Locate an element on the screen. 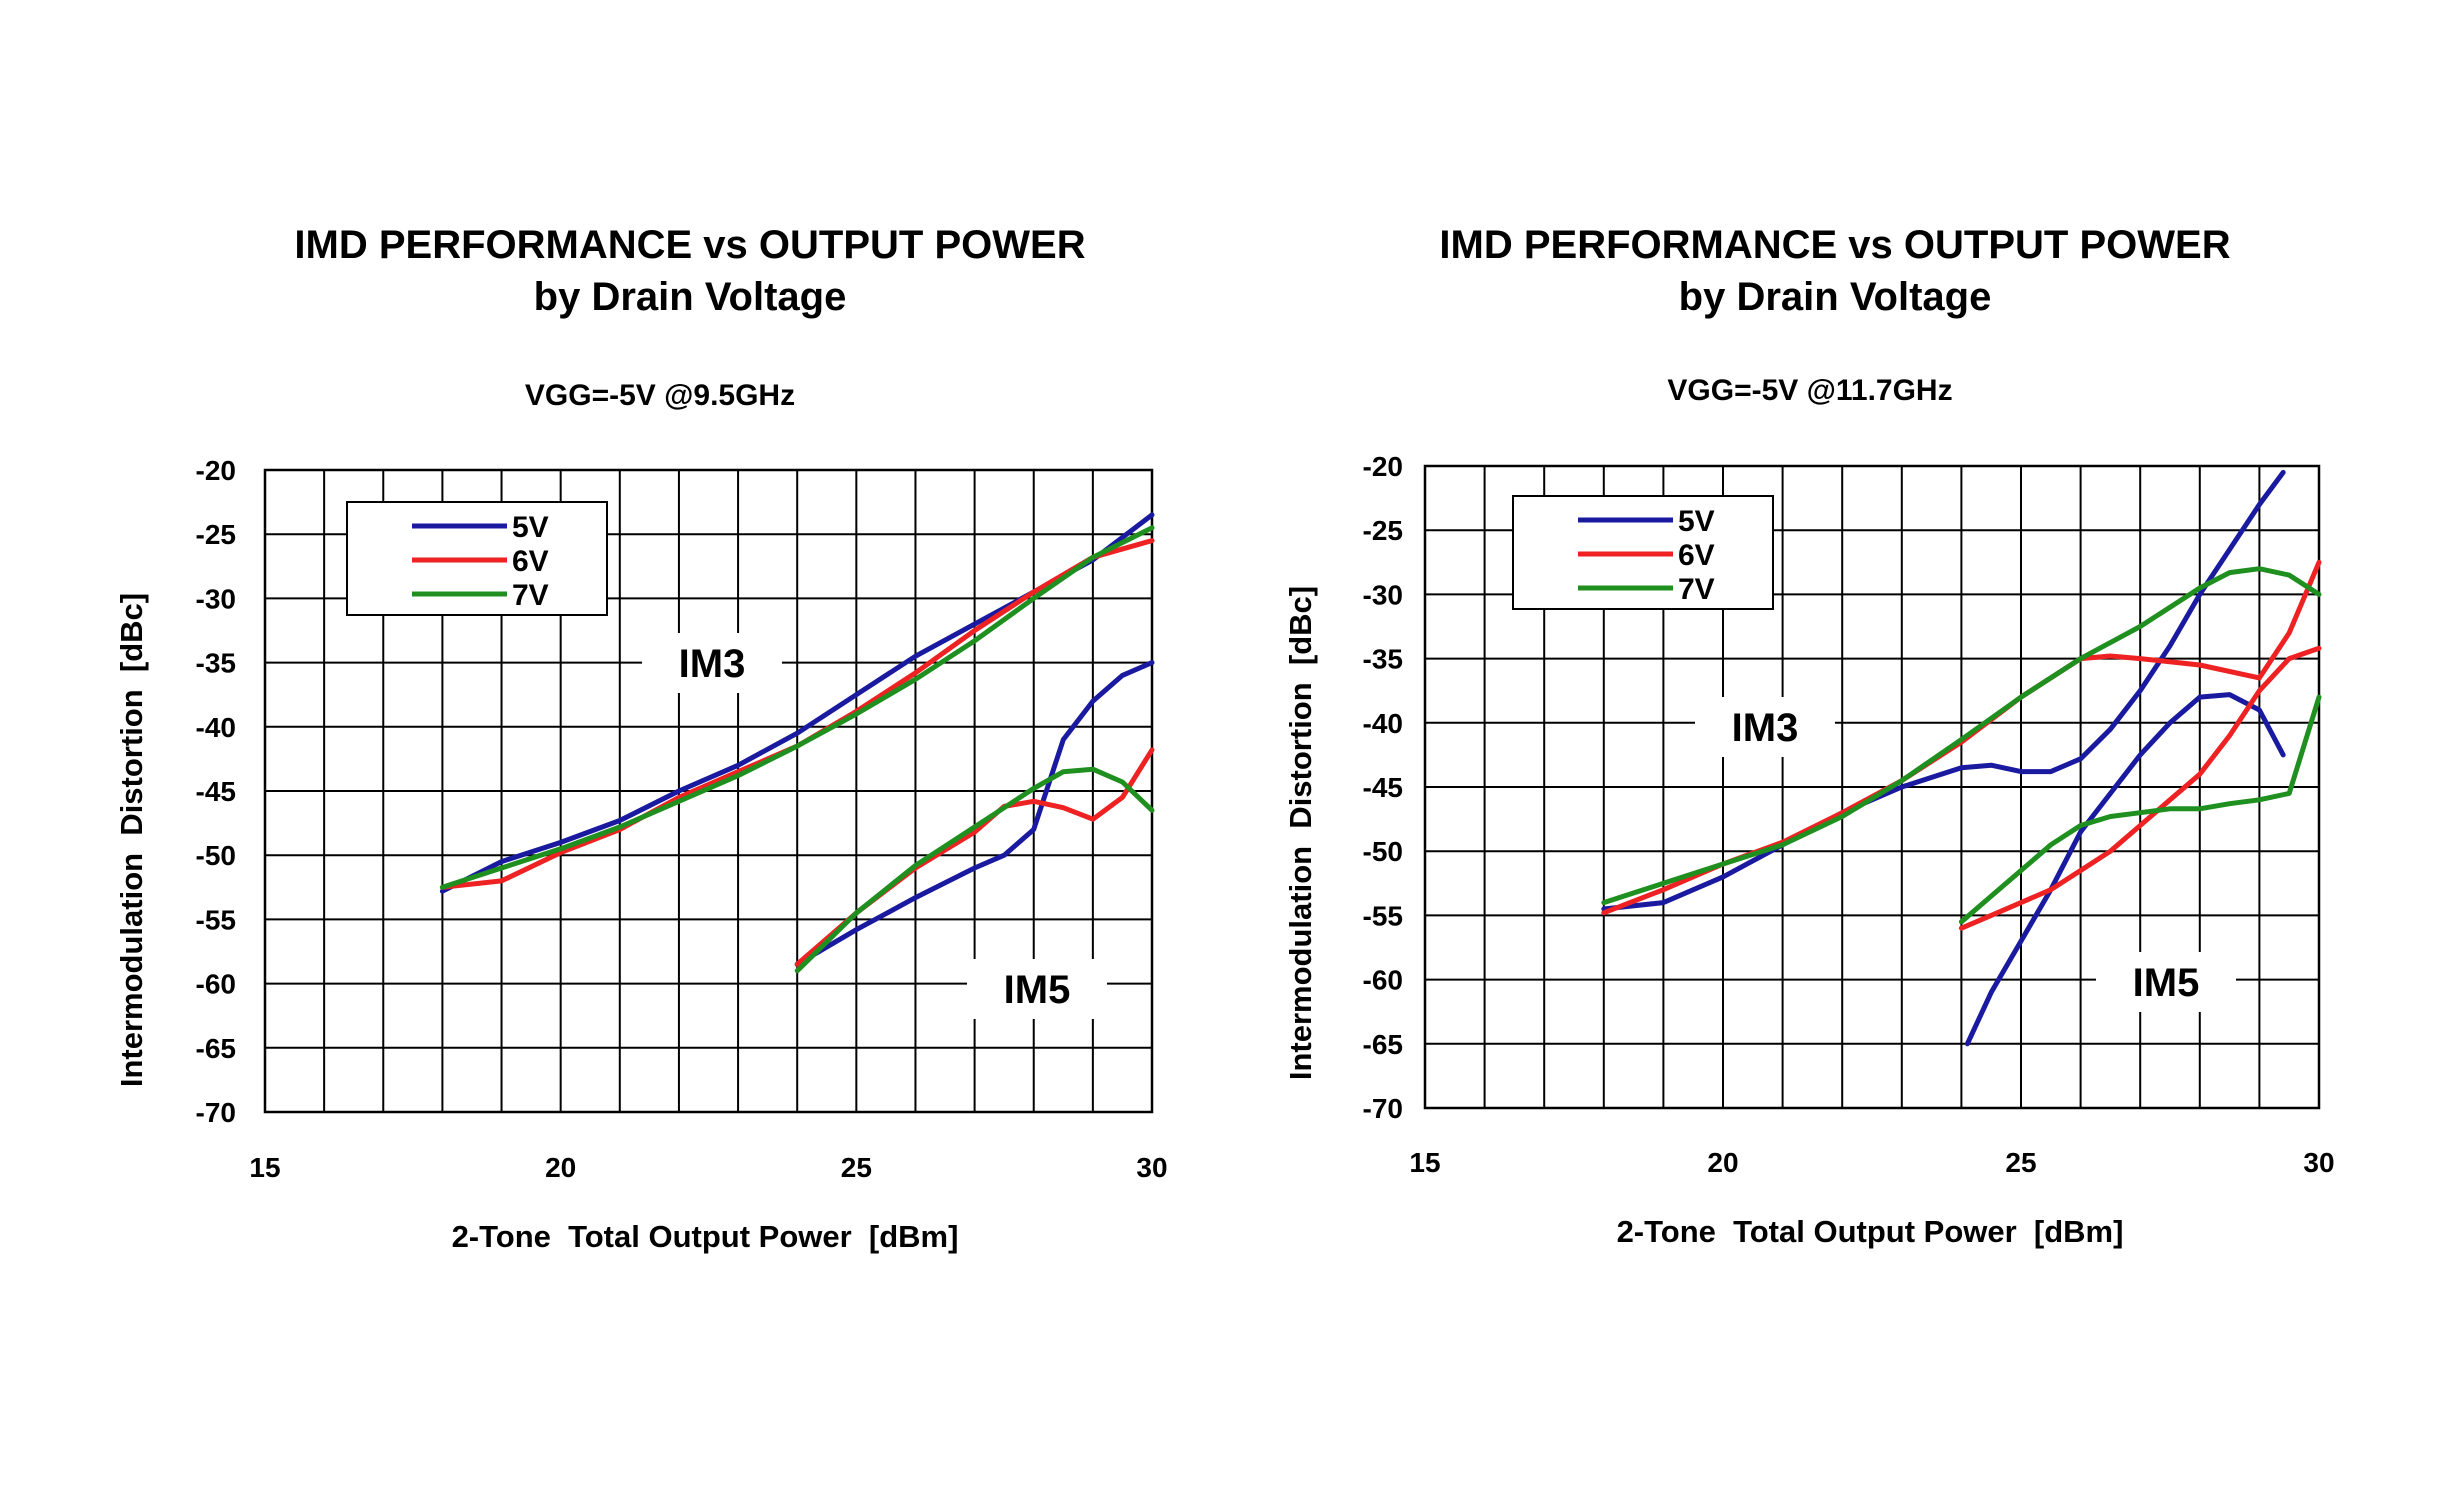  chart-subtitle: VGG=-5V @9.5GHz is located at coordinates (660, 395).